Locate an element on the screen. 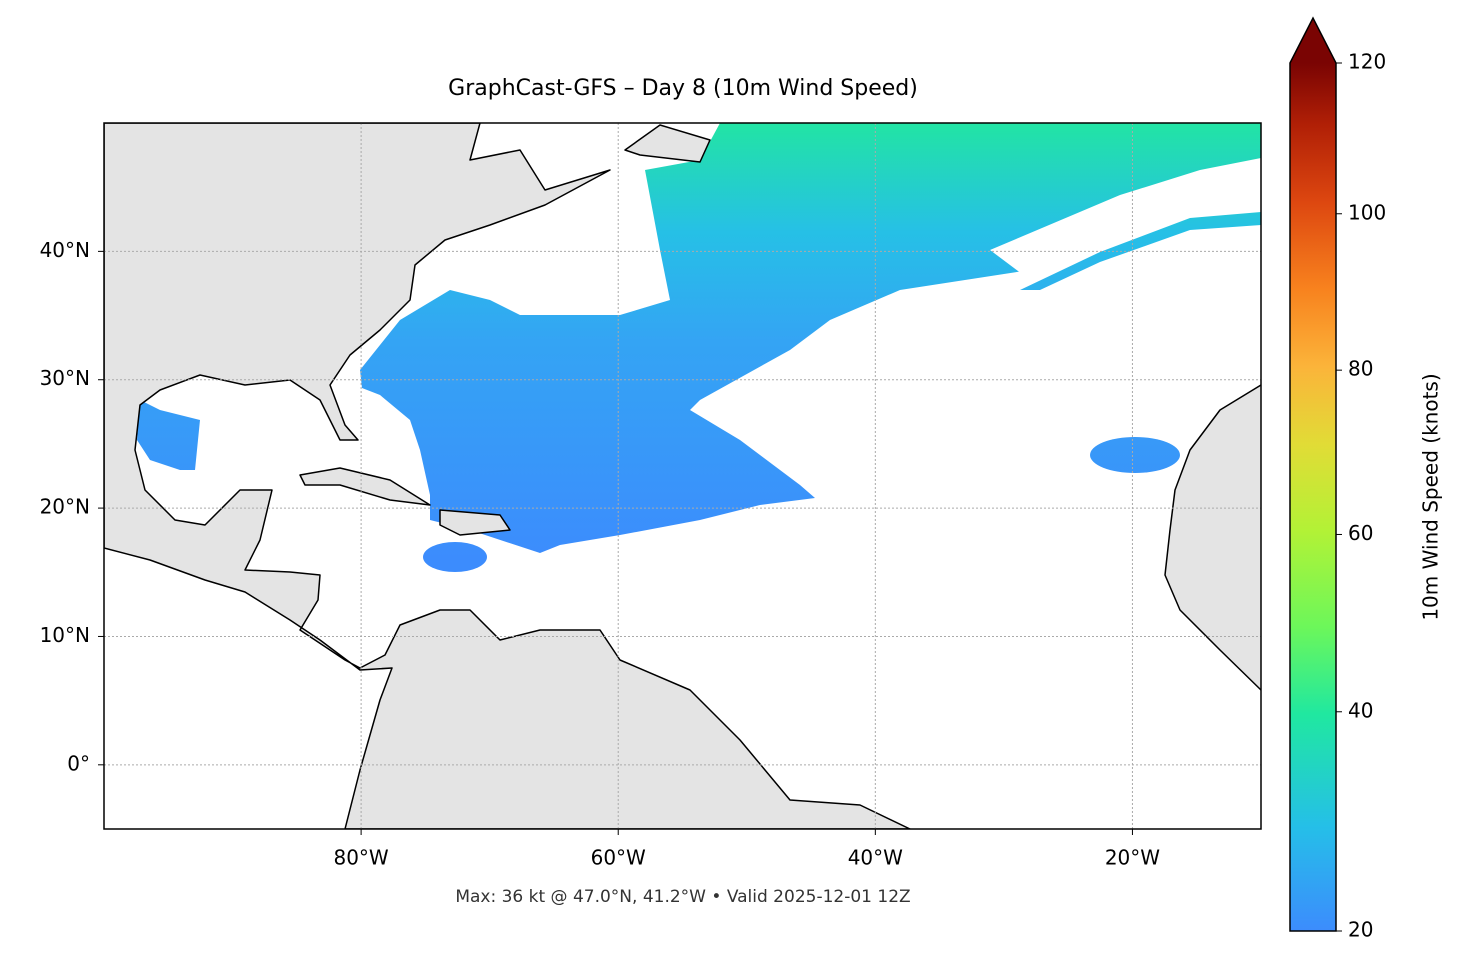  y-tick-label: 10°N is located at coordinates (65, 635).